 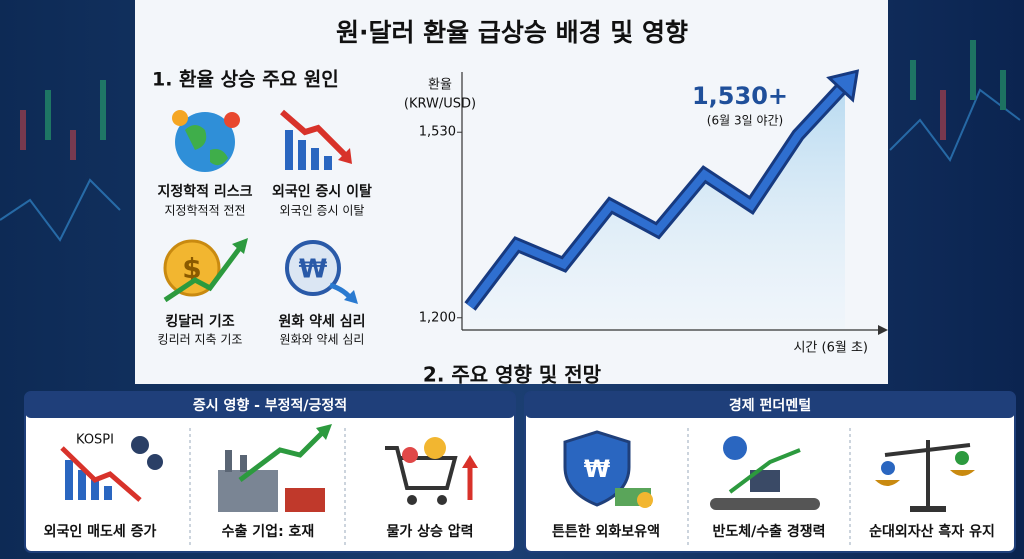 I want to click on dollar-coin-icon: $, so click(x=205, y=270).